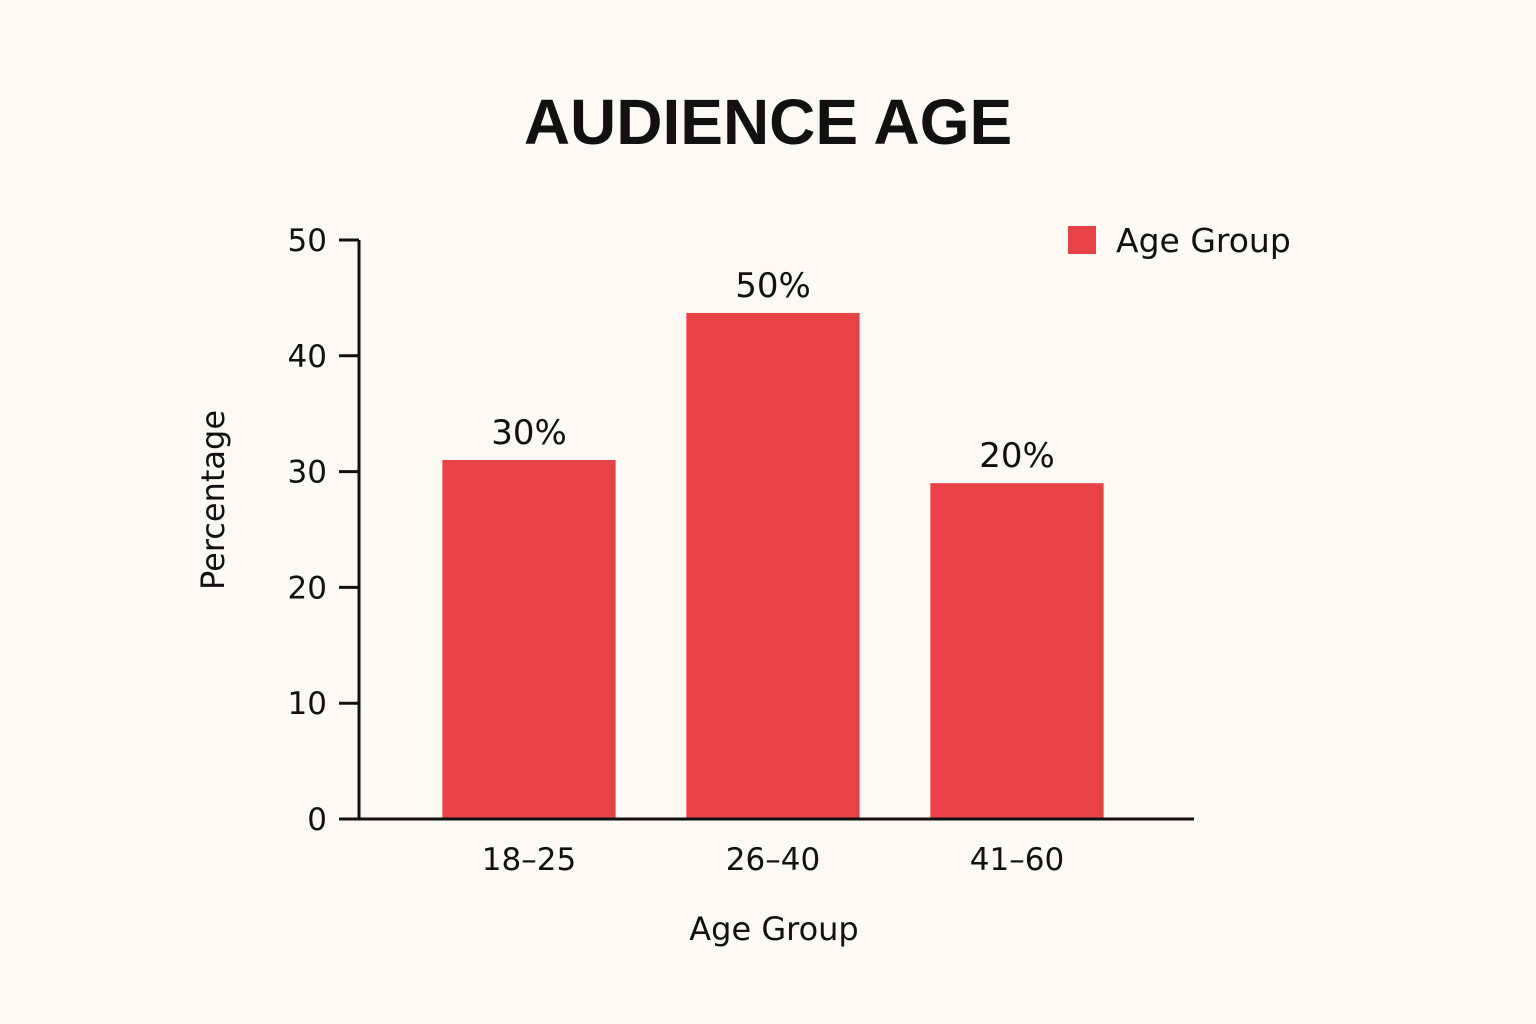  I want to click on x-tick-label: 18–25, so click(529, 860).